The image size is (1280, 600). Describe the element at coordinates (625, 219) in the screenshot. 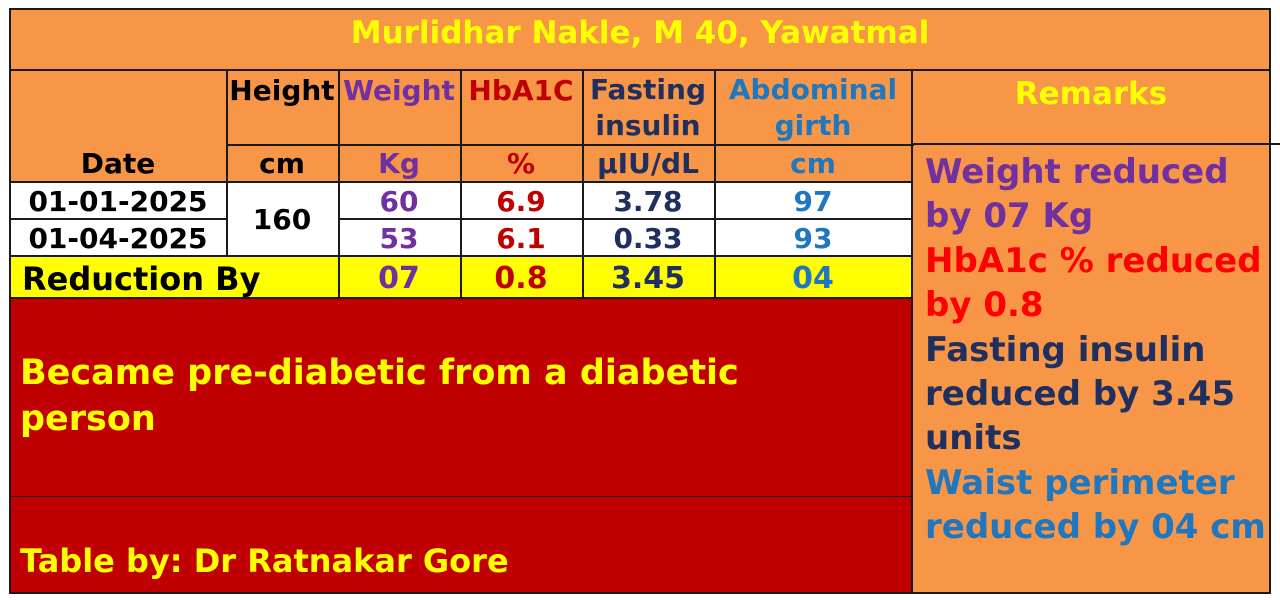

I see `line-row1-bottom-right` at that location.